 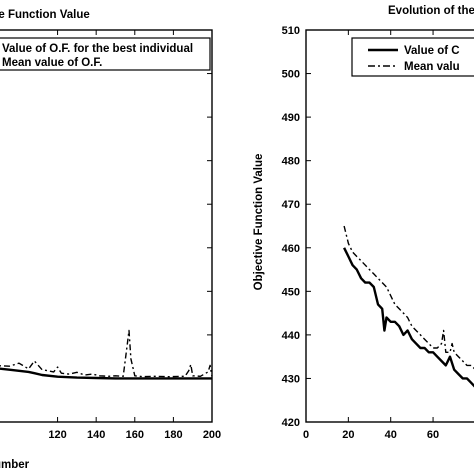 I want to click on right-y-tick-label: 500, so click(x=291, y=75).